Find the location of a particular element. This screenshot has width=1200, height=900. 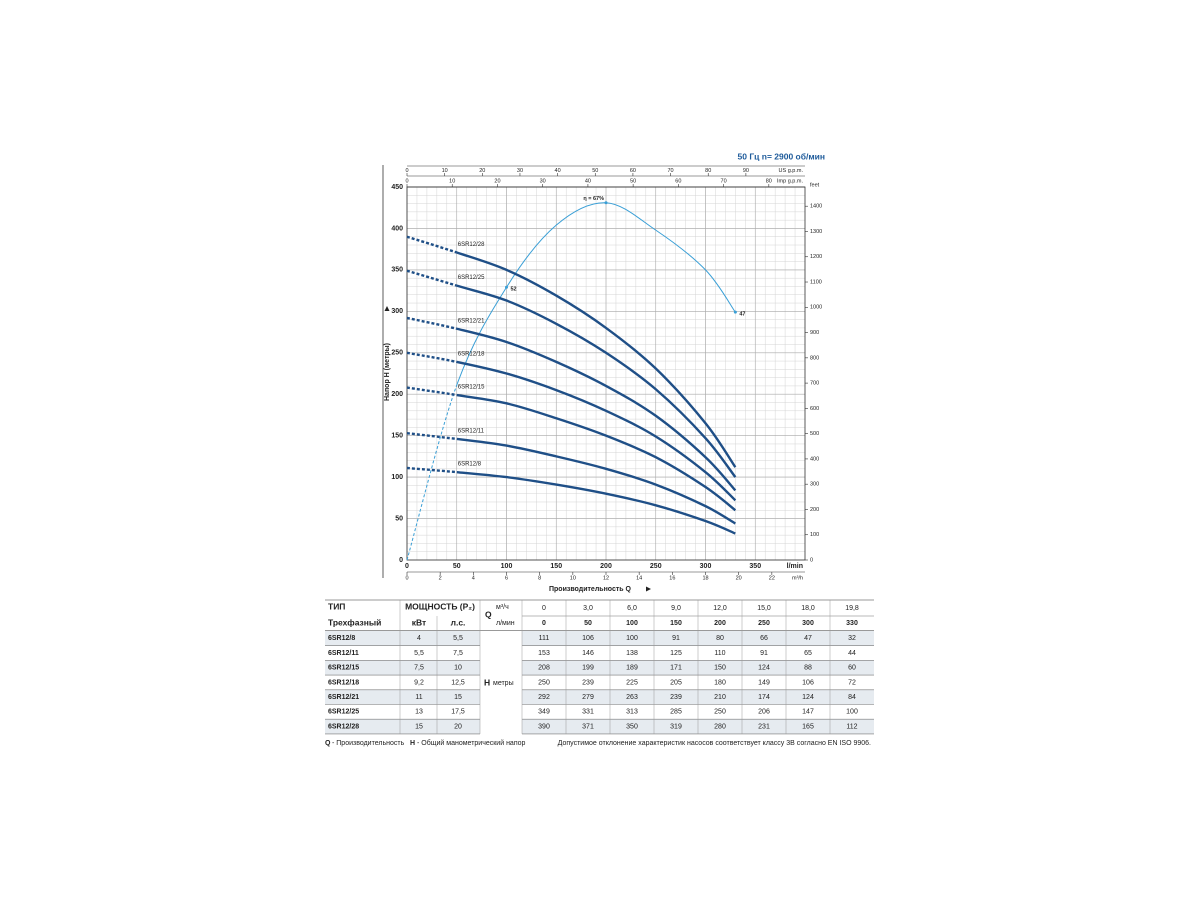

table-value: 80 is located at coordinates (720, 638).